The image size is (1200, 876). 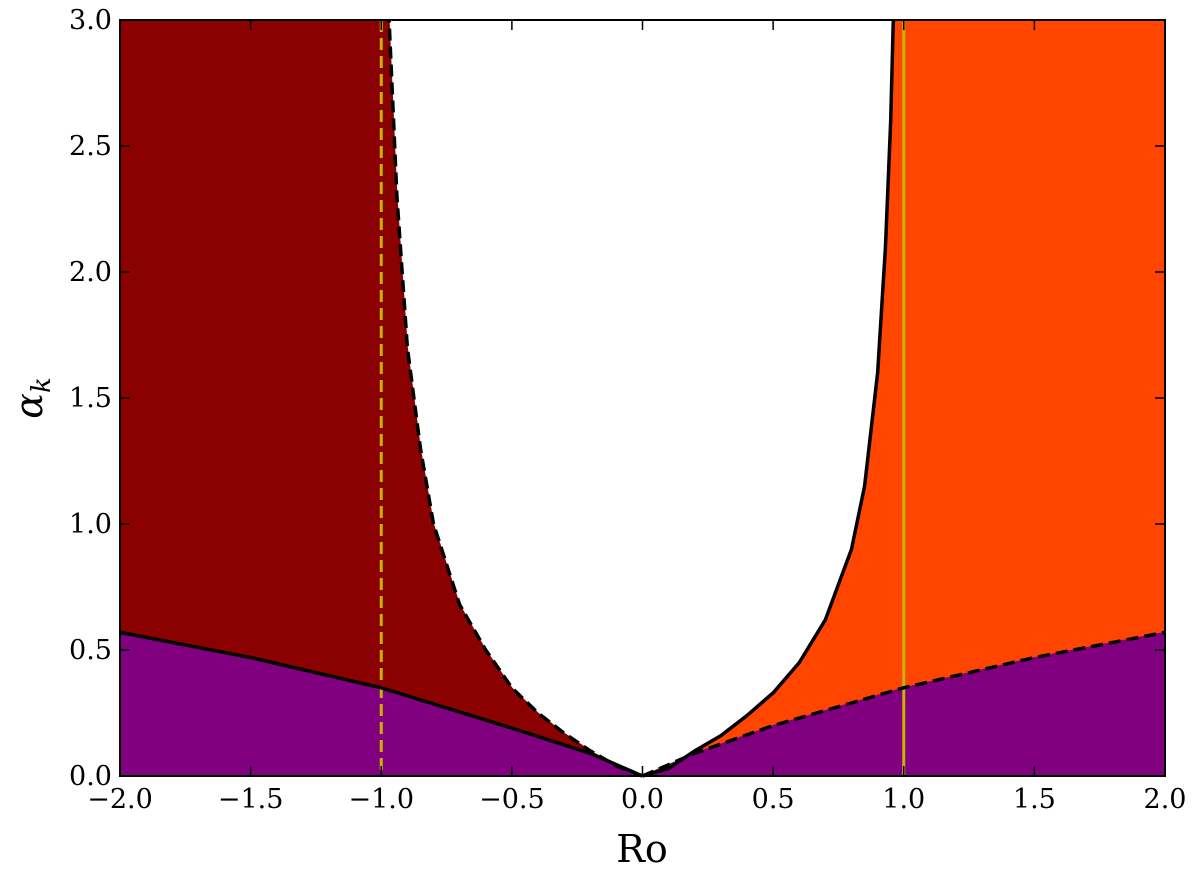 I want to click on y-tick-label: 2.5, so click(x=90, y=146).